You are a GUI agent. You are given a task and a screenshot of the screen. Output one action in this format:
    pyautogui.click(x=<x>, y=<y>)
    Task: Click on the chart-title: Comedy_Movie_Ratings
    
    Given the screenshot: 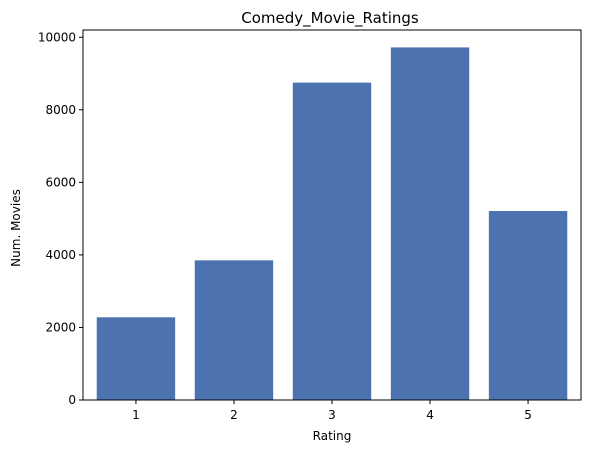 What is the action you would take?
    pyautogui.click(x=330, y=18)
    